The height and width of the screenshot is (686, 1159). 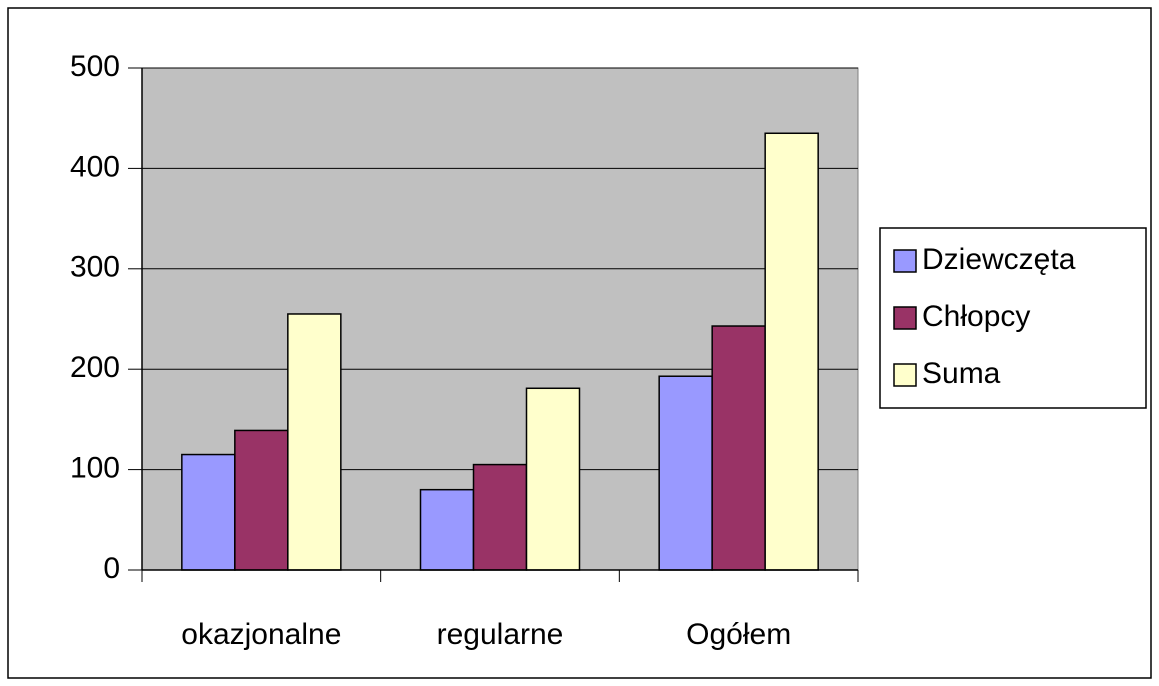 I want to click on legend-label: Suma, so click(x=961, y=373).